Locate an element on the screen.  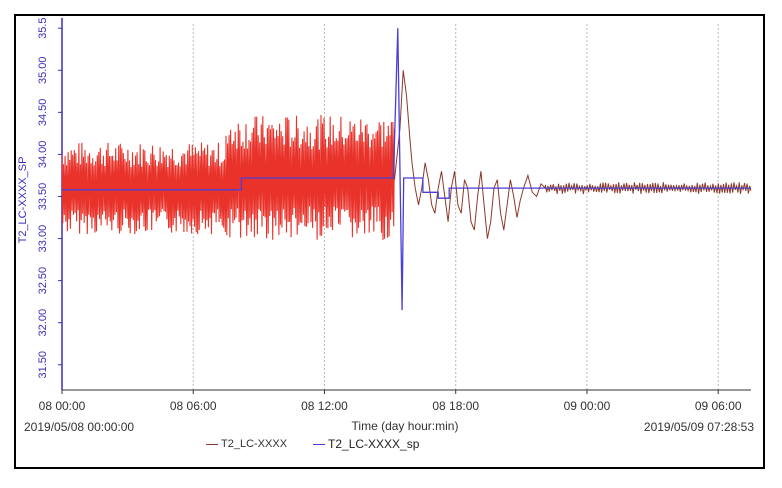
x-tick-label: 09 00:00 is located at coordinates (587, 406).